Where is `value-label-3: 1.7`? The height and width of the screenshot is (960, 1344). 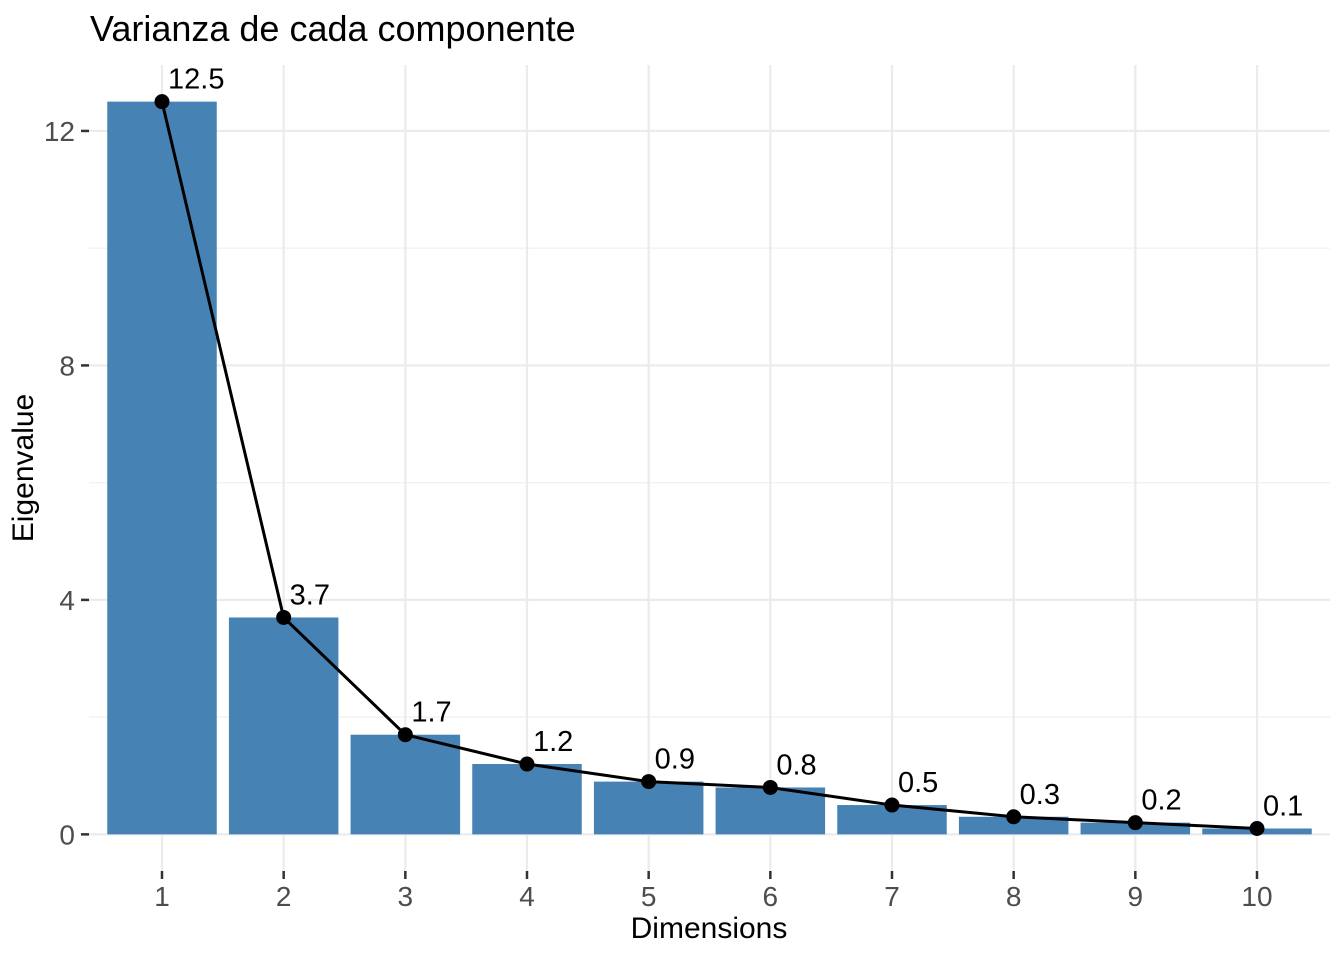 value-label-3: 1.7 is located at coordinates (431, 713).